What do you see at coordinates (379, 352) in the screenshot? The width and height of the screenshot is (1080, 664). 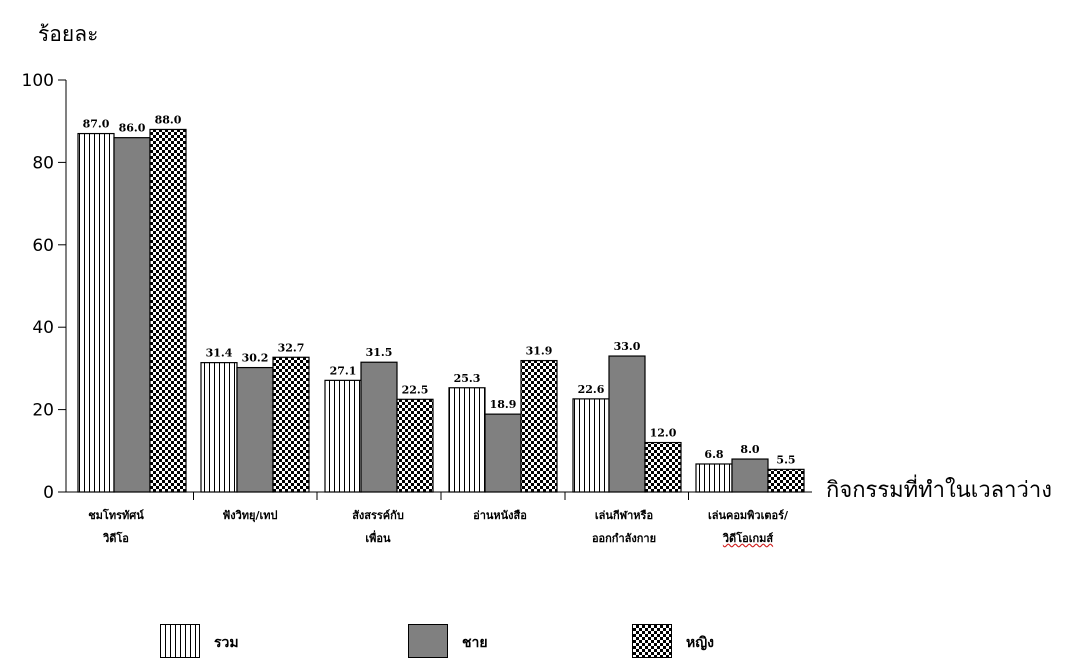 I see `data-label: 31.5` at bounding box center [379, 352].